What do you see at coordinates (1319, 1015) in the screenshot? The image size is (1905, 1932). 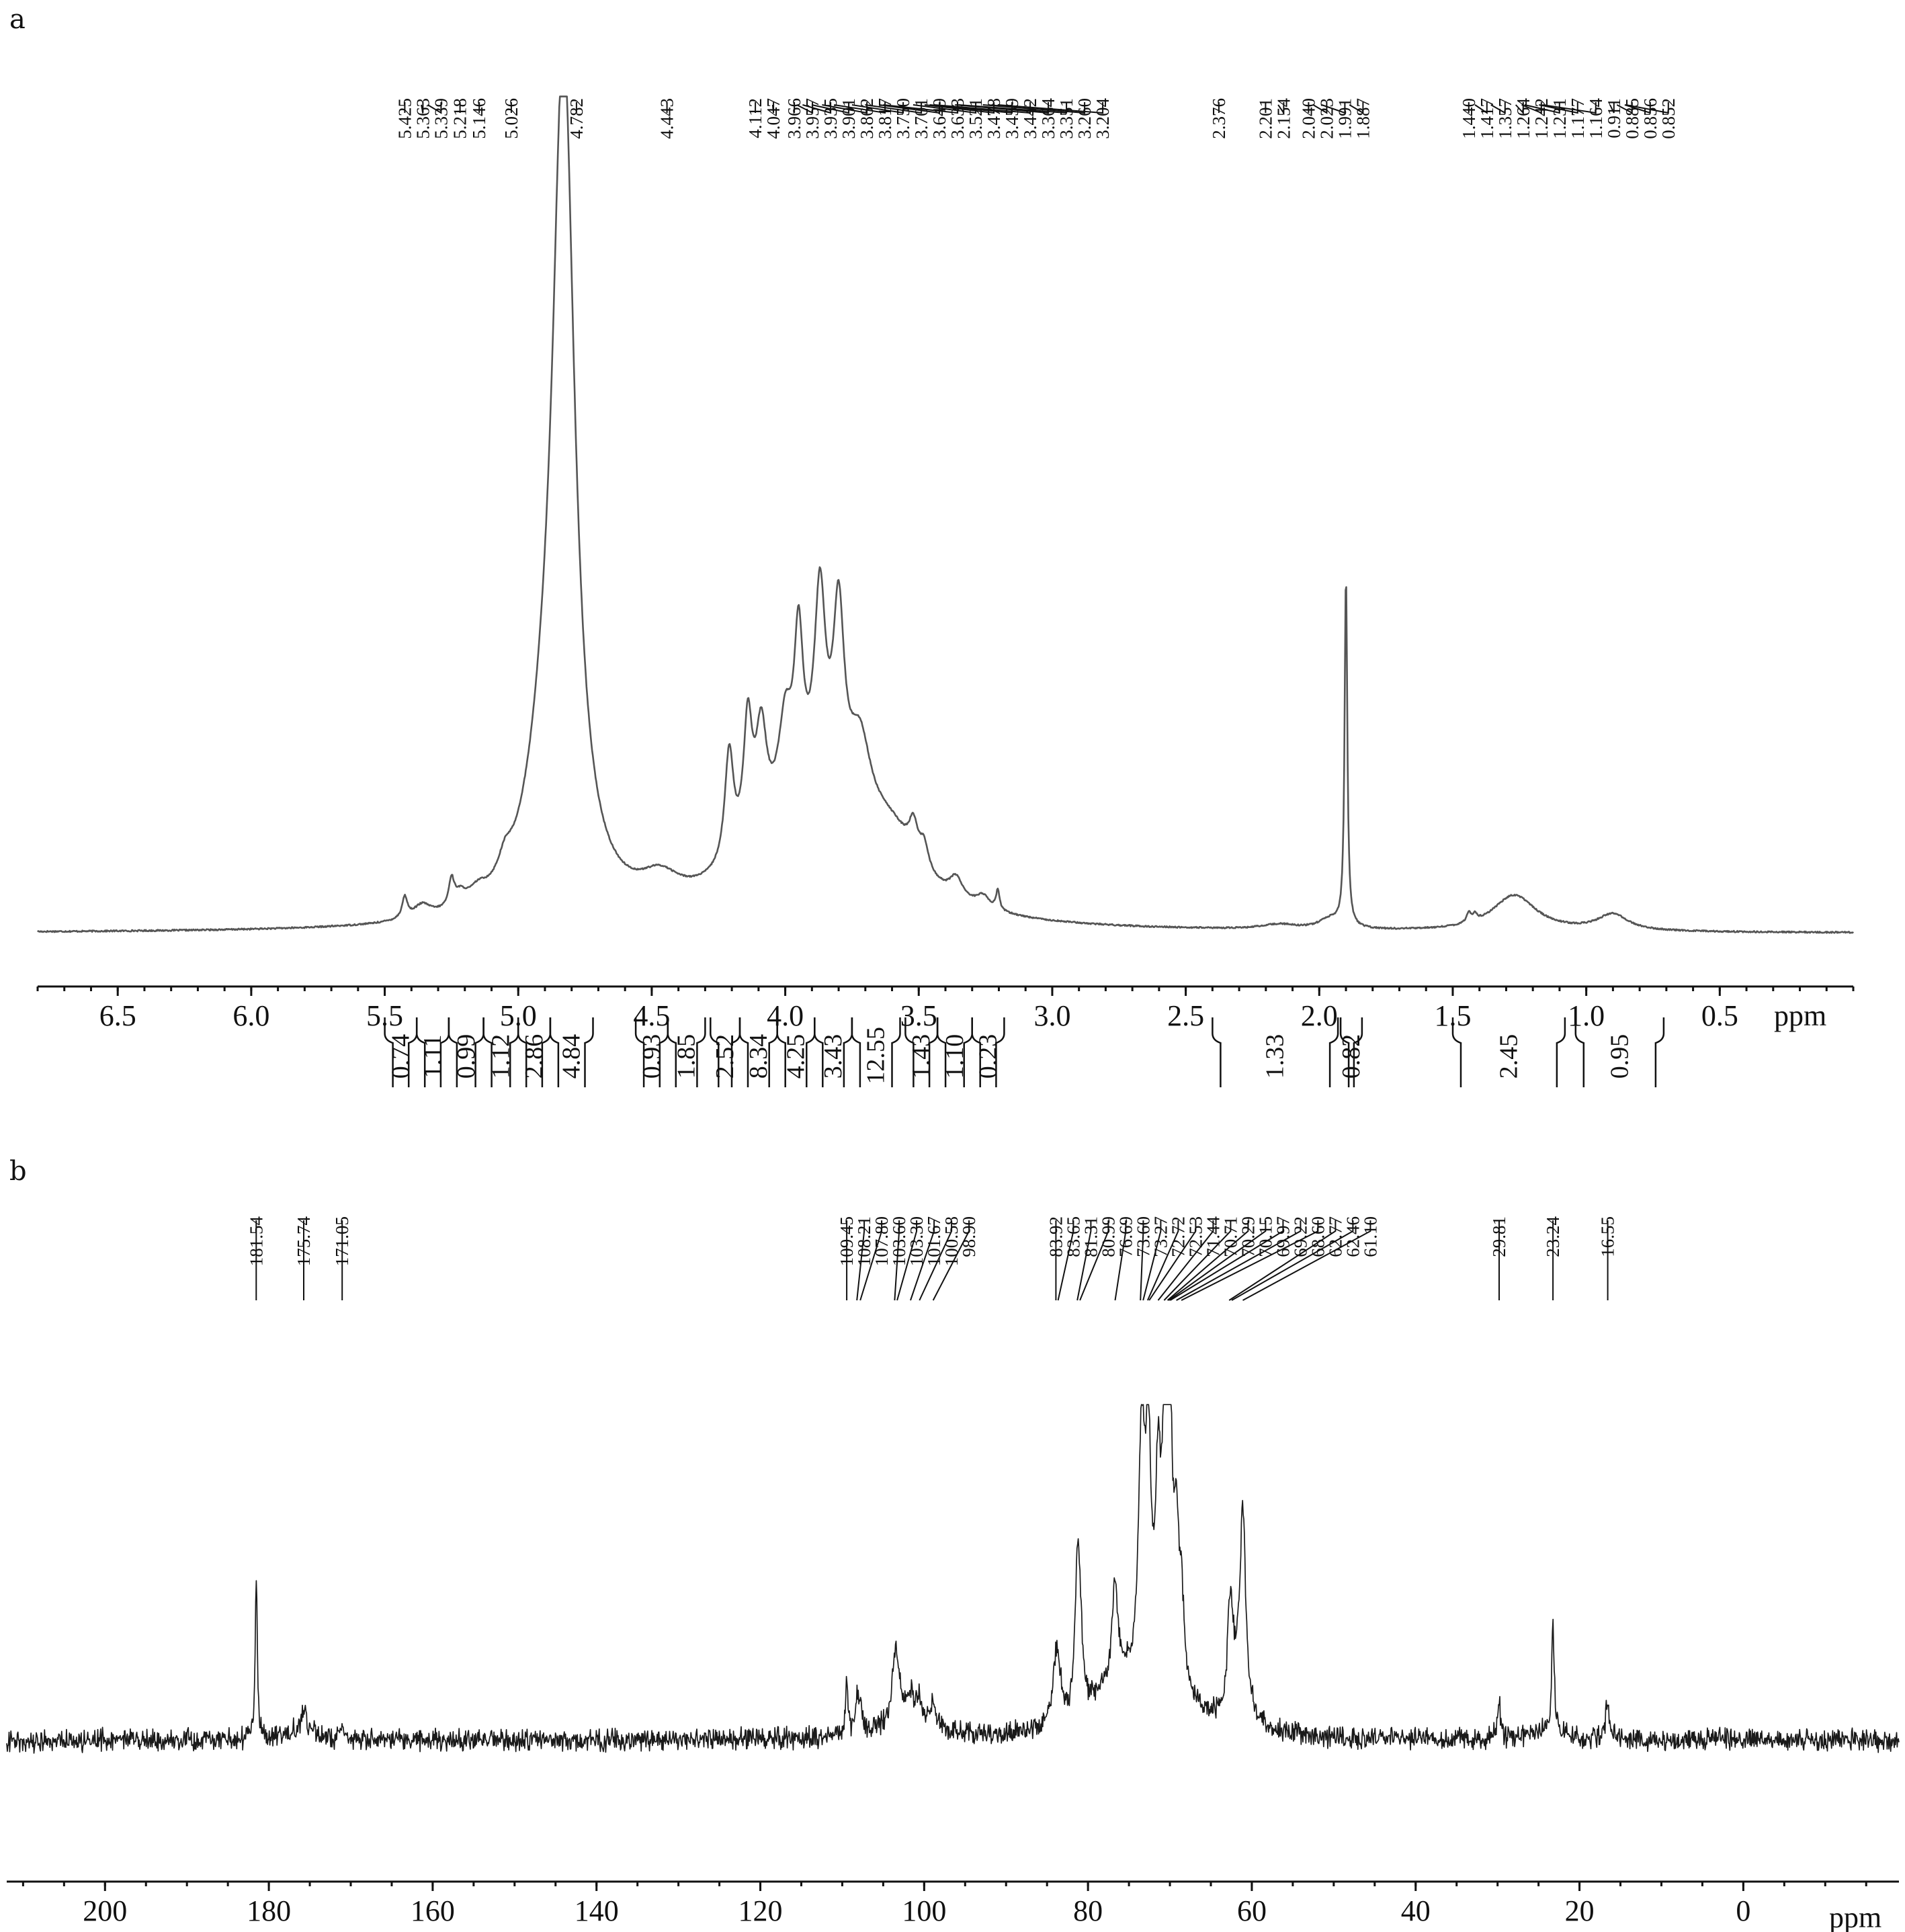 I see `x-tick-label: 2.0` at bounding box center [1319, 1015].